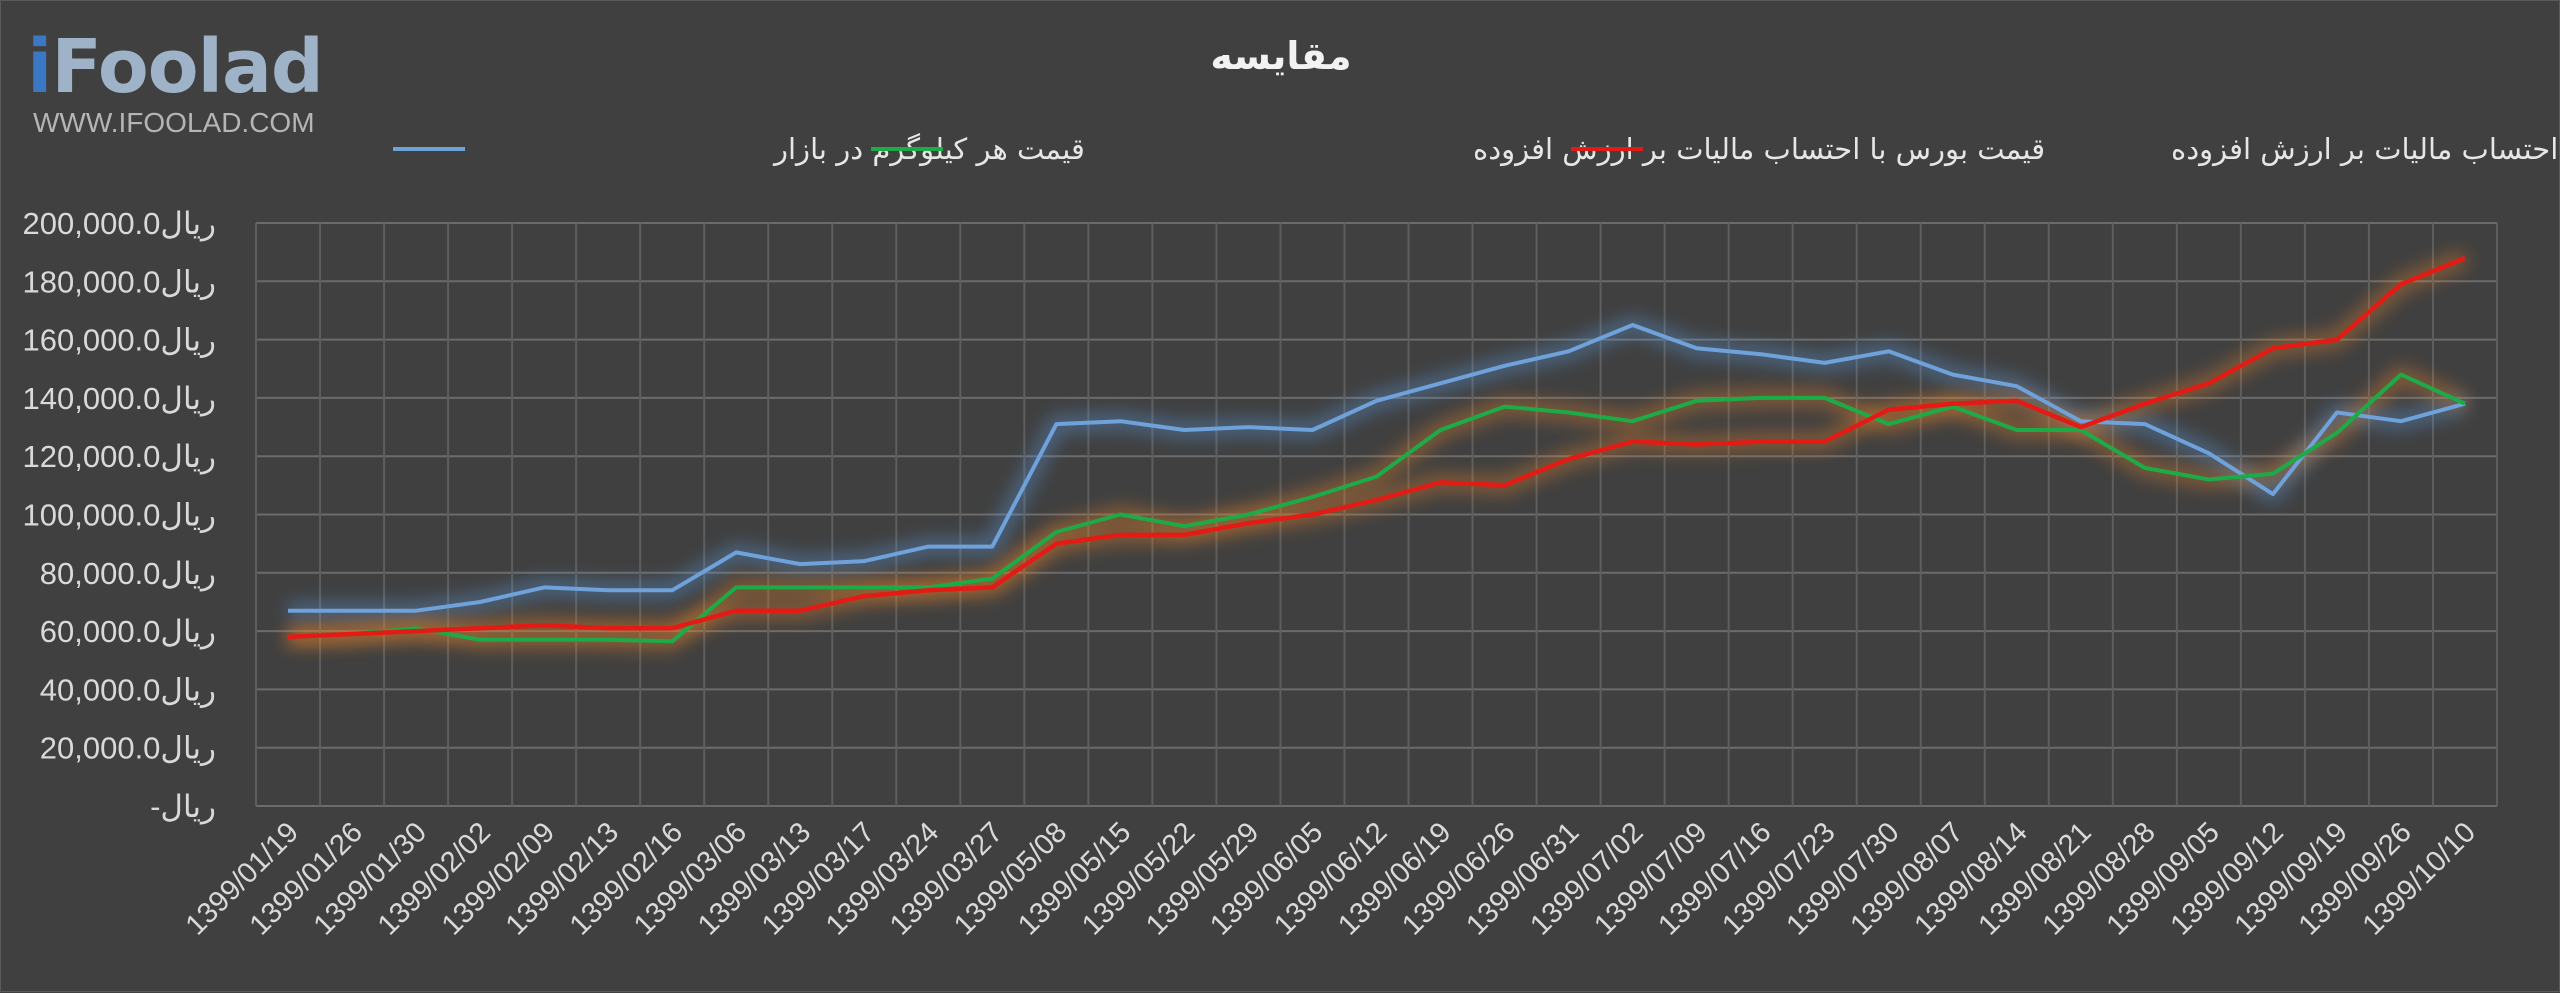 The height and width of the screenshot is (993, 2560). Describe the element at coordinates (128, 574) in the screenshot. I see `y-tick-label: 80,000.0ریال` at that location.